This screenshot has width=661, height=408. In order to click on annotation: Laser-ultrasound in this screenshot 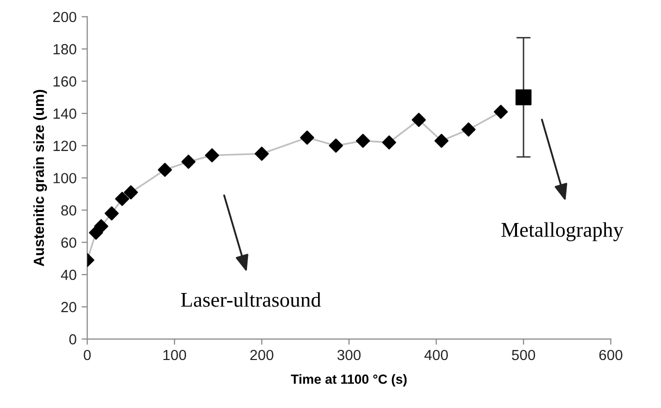, I will do `click(251, 299)`.